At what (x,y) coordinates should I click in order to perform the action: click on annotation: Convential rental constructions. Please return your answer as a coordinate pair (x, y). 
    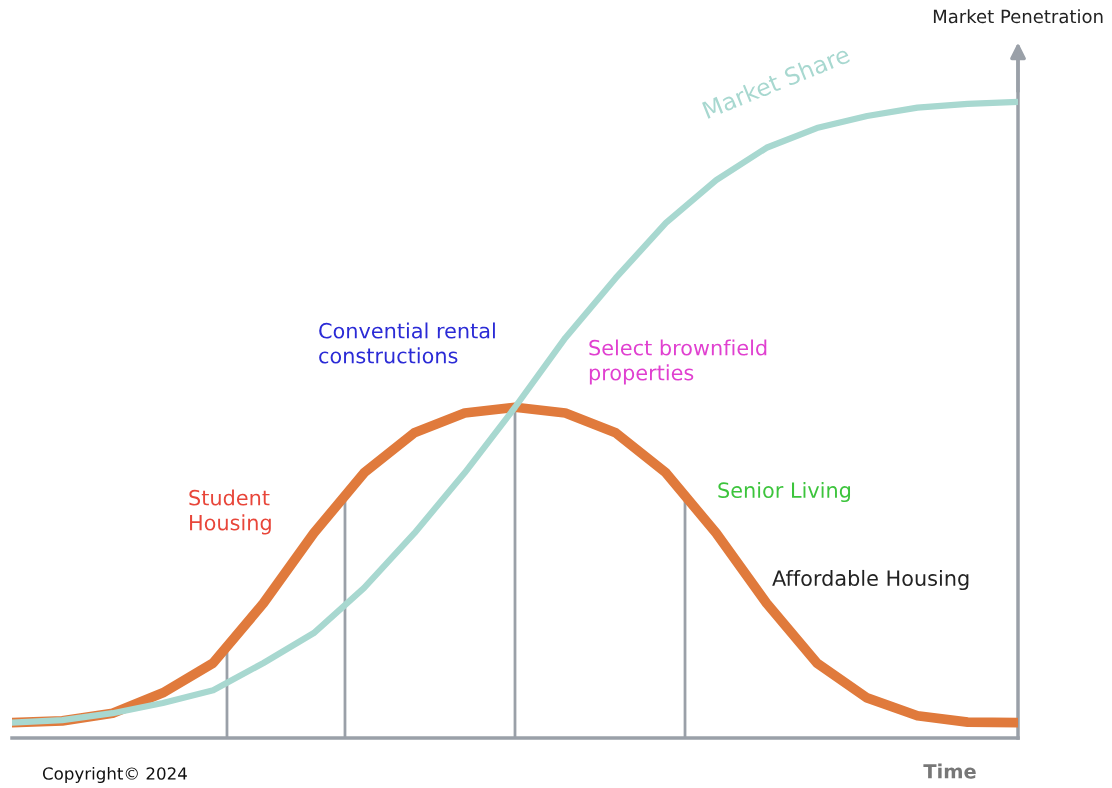
    Looking at the image, I should click on (407, 343).